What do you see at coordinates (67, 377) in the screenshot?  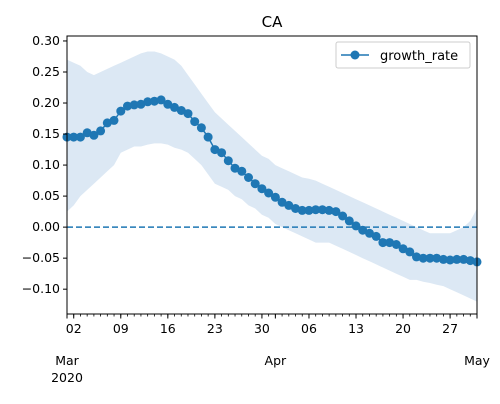 I see `x-year-label: 2020` at bounding box center [67, 377].